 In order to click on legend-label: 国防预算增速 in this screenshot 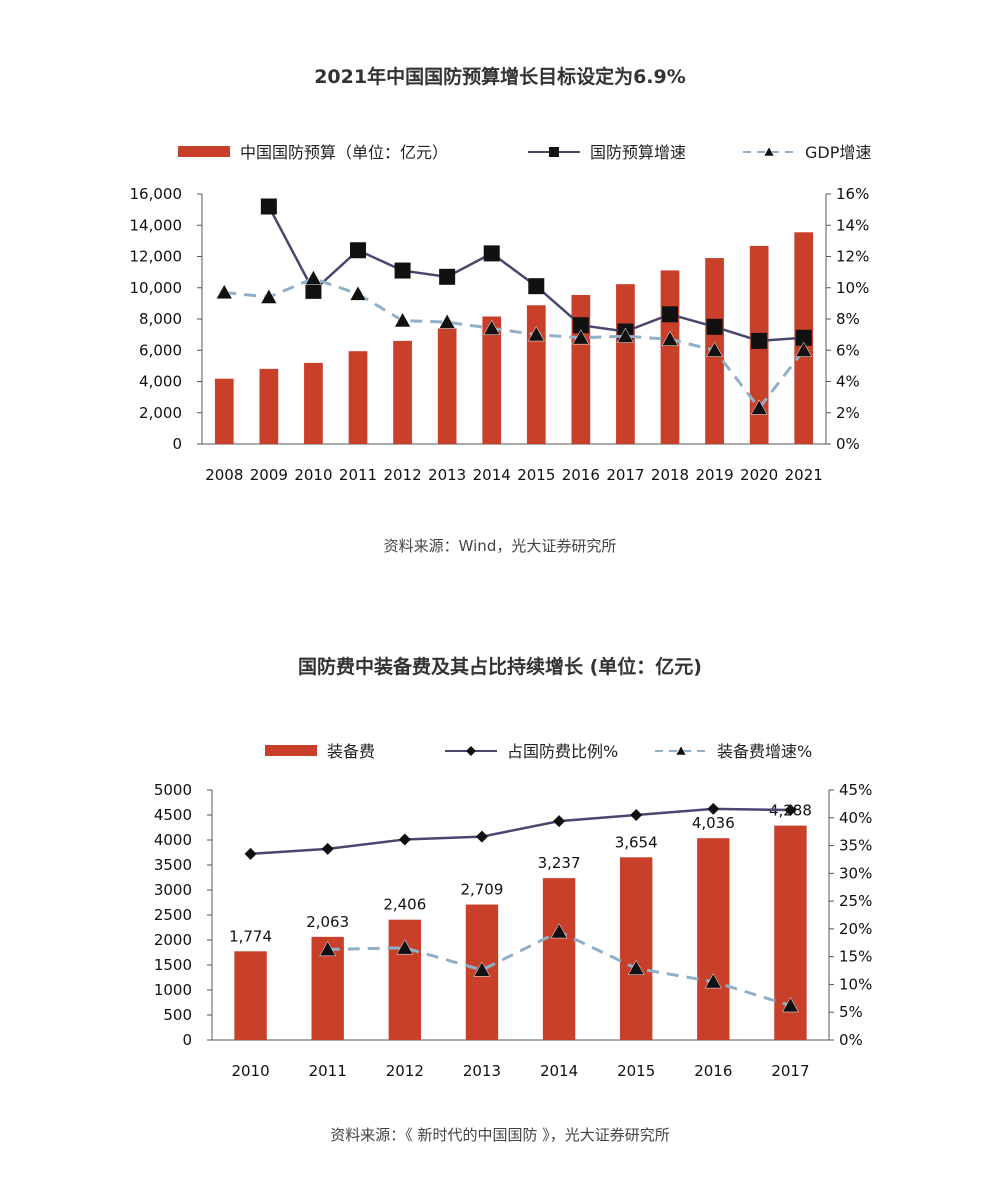, I will do `click(638, 152)`.